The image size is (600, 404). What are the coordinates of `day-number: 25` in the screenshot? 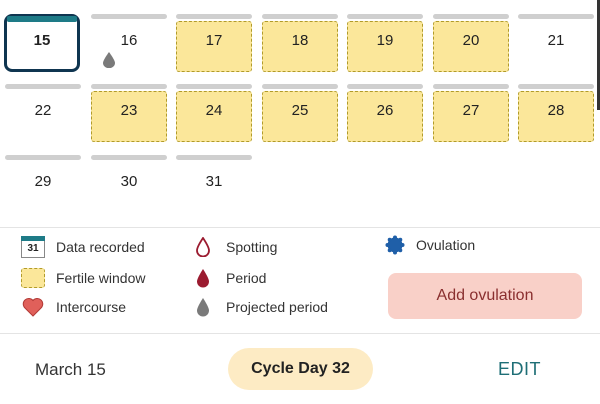 It's located at (300, 110).